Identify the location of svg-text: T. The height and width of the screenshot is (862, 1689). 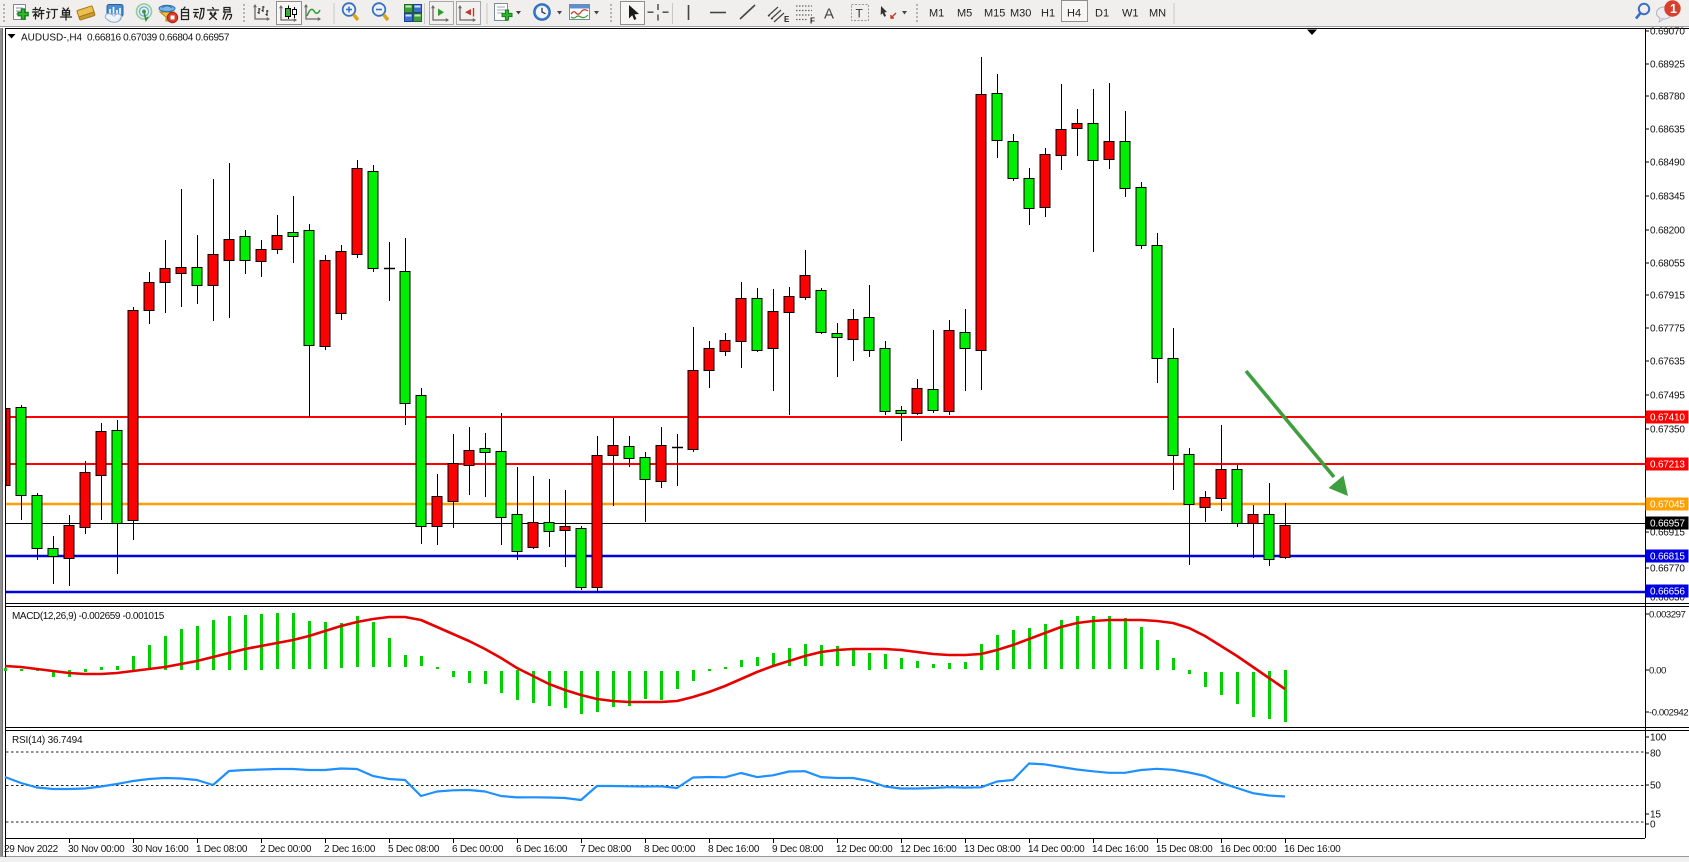
(860, 14).